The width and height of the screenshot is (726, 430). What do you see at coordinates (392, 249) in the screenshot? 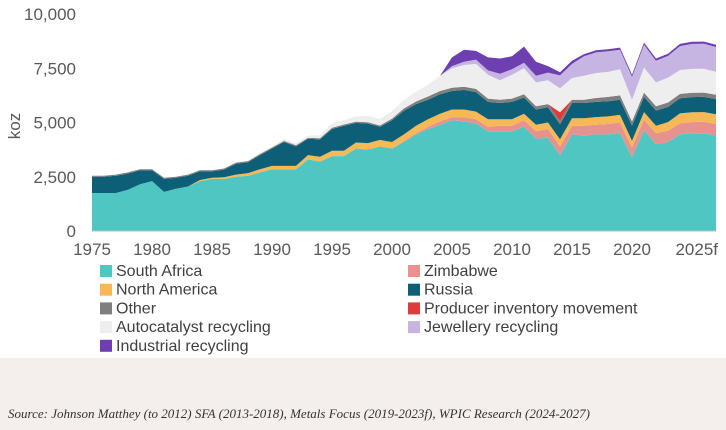
I see `x-tick-label: 2000` at bounding box center [392, 249].